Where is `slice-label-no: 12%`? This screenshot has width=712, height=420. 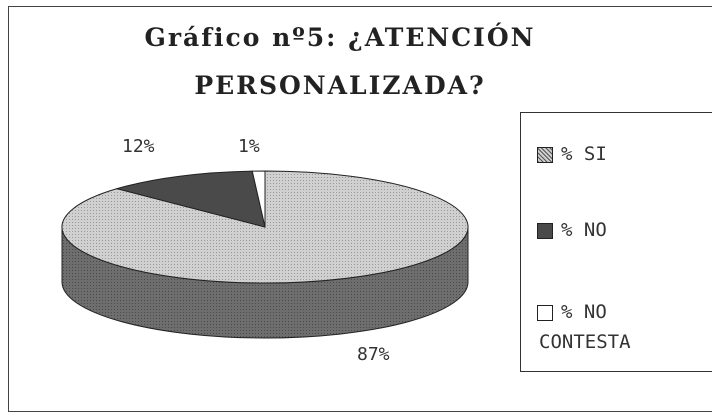
slice-label-no: 12% is located at coordinates (138, 146).